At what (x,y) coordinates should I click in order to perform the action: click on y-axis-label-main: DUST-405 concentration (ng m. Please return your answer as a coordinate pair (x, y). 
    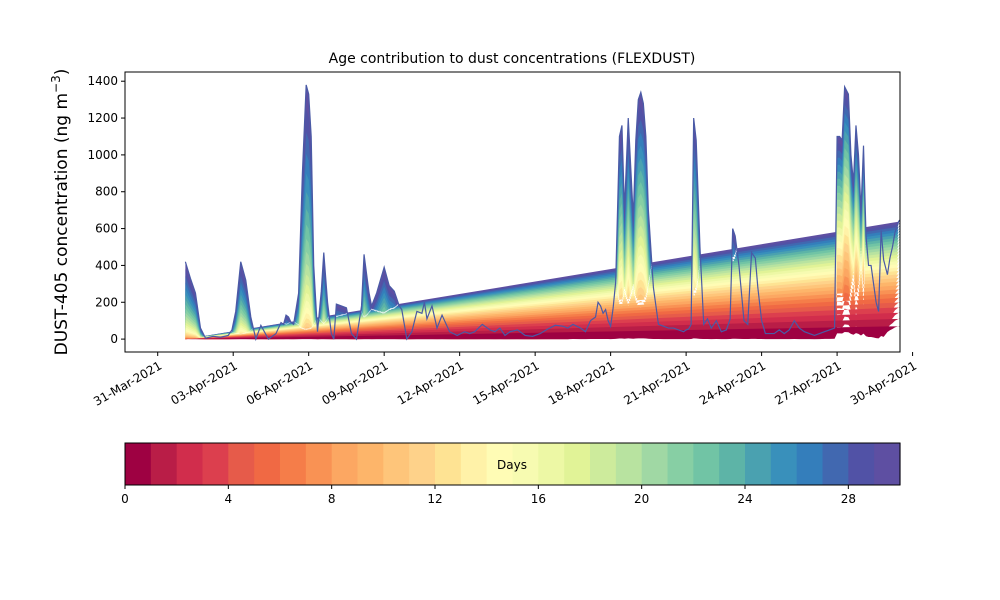
    Looking at the image, I should click on (62, 224).